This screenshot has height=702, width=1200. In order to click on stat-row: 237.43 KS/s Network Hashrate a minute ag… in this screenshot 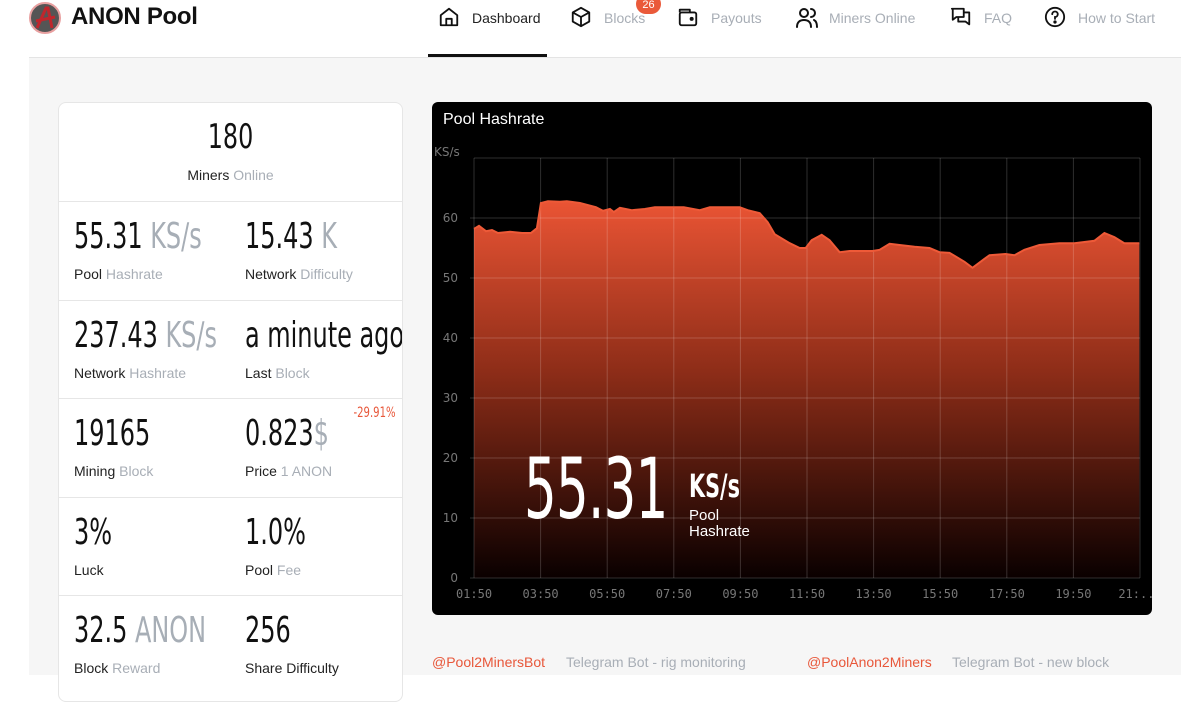, I will do `click(231, 350)`.